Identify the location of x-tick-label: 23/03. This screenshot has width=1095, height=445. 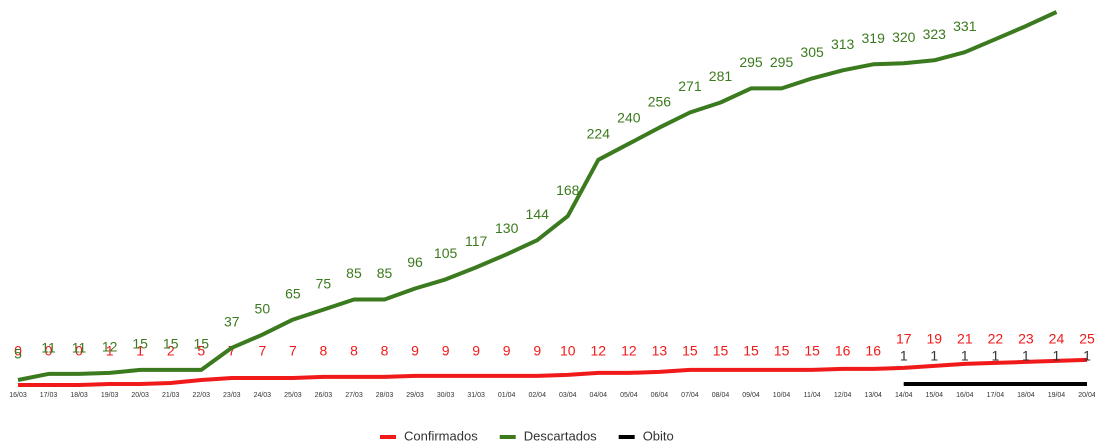
(232, 395).